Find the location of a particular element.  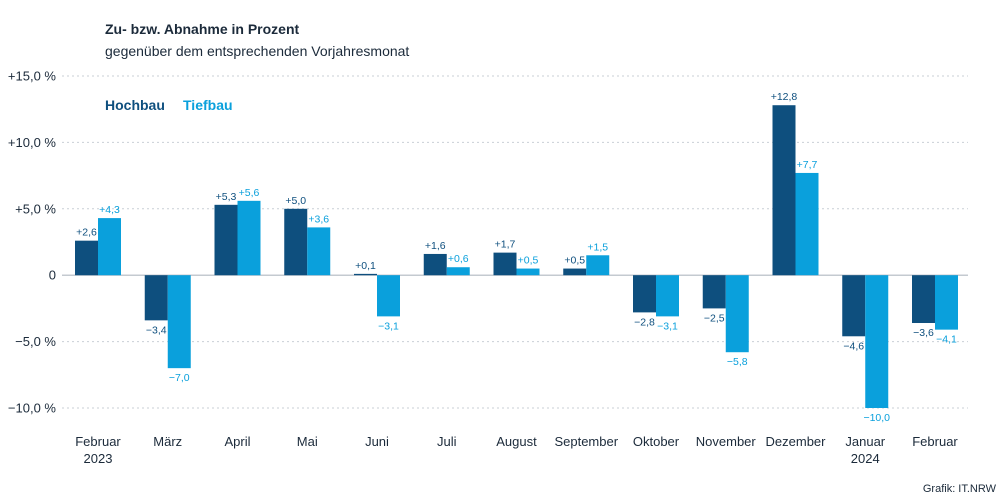

value-label-tiefbau: +1,5 is located at coordinates (597, 247).